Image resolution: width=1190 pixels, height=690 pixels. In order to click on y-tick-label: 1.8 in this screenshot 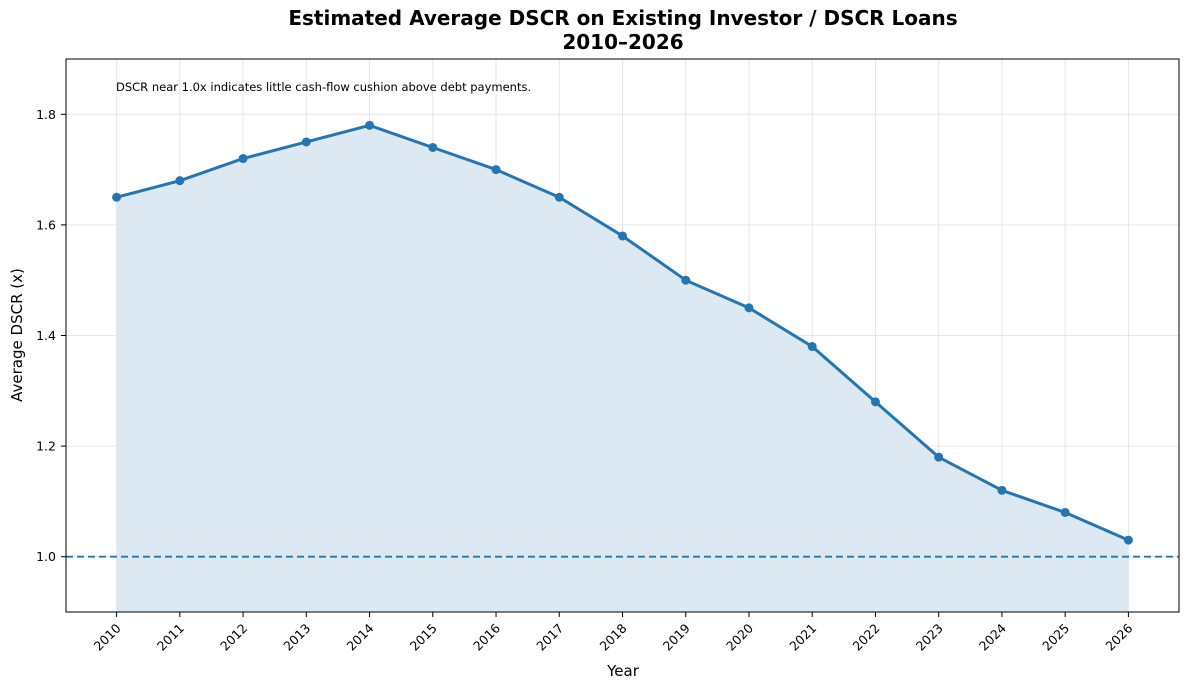, I will do `click(46, 114)`.